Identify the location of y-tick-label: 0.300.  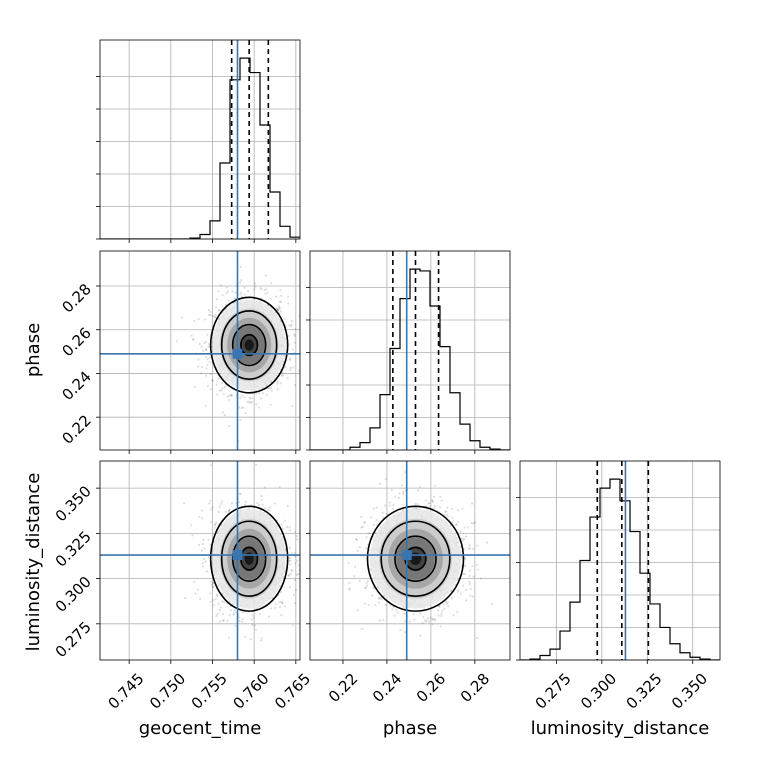
(73, 594).